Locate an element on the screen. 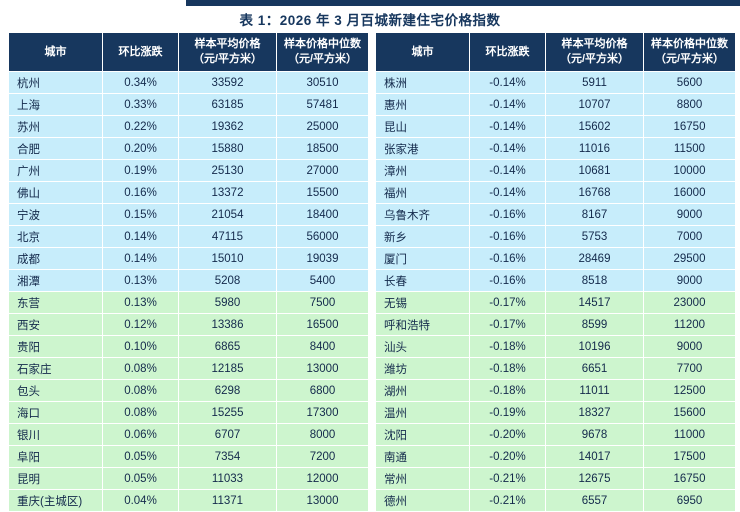 This screenshot has width=740, height=512. city-cell: 温州 is located at coordinates (422, 412).